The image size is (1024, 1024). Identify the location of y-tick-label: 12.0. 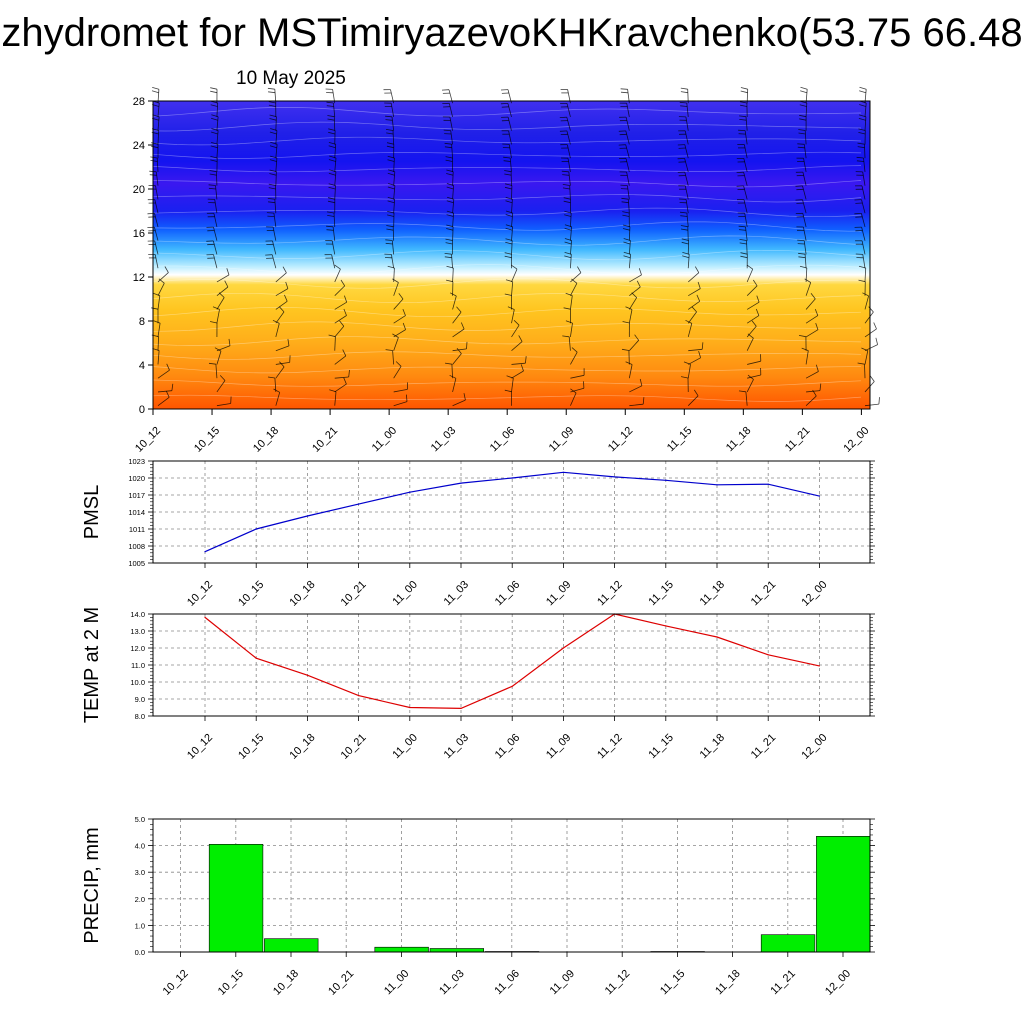
(137, 648).